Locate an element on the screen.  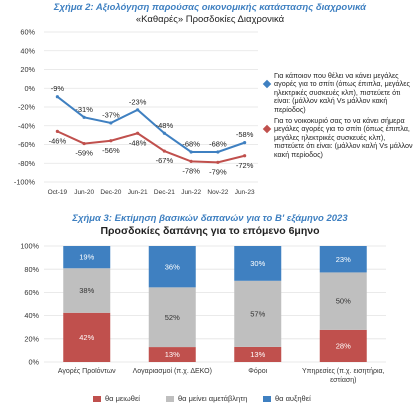
bar-data-label: 38% is located at coordinates (86, 290).